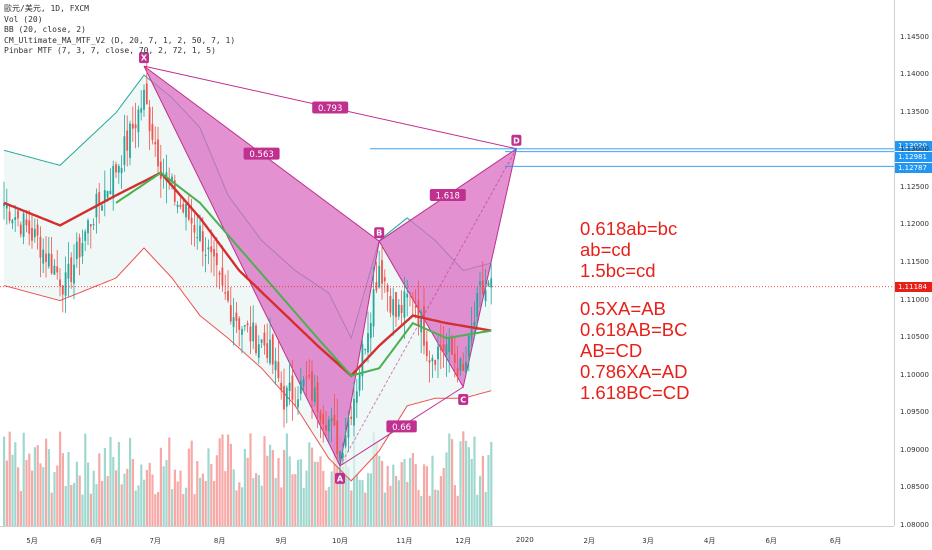  Describe the element at coordinates (913, 287) in the screenshot. I see `last-price-label: 1.11184` at that location.